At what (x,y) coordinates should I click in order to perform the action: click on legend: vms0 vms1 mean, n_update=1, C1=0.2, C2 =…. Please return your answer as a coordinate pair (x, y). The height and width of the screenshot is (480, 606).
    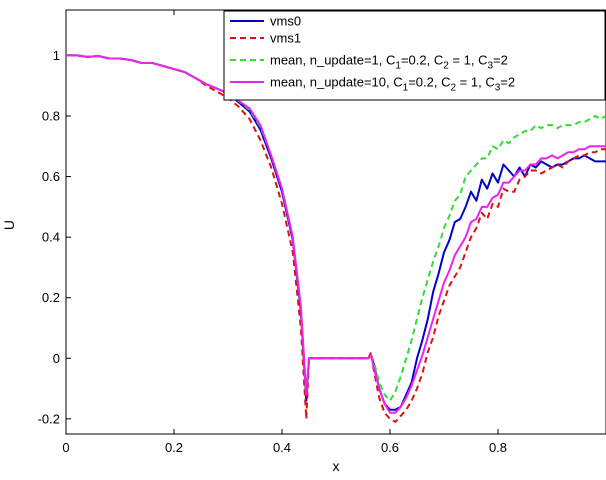
    Looking at the image, I should click on (414, 55).